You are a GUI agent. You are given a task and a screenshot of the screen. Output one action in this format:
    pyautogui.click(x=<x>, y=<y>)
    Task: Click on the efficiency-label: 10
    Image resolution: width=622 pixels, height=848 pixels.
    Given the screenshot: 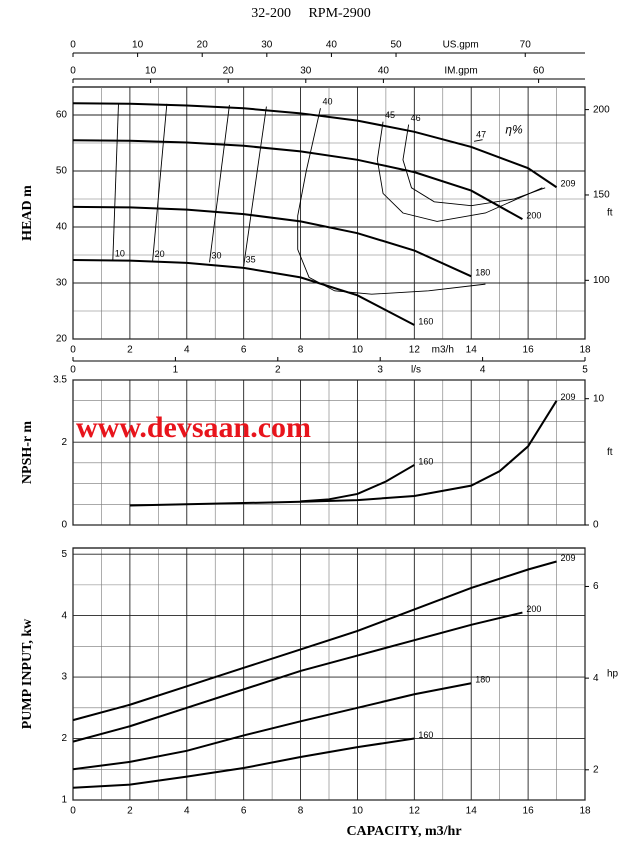 What is the action you would take?
    pyautogui.click(x=120, y=253)
    